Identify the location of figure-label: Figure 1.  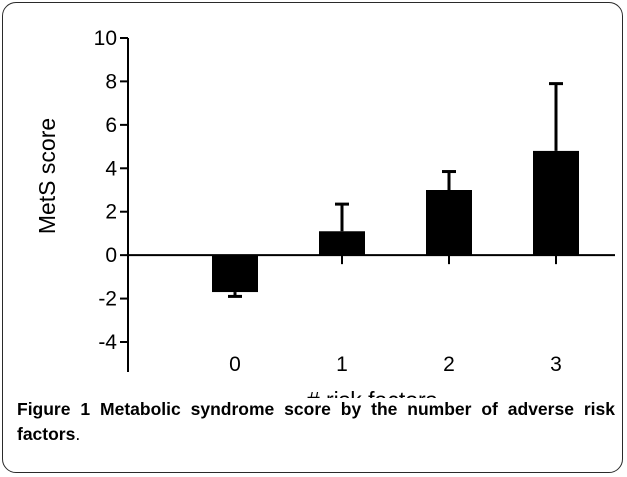
(54, 409).